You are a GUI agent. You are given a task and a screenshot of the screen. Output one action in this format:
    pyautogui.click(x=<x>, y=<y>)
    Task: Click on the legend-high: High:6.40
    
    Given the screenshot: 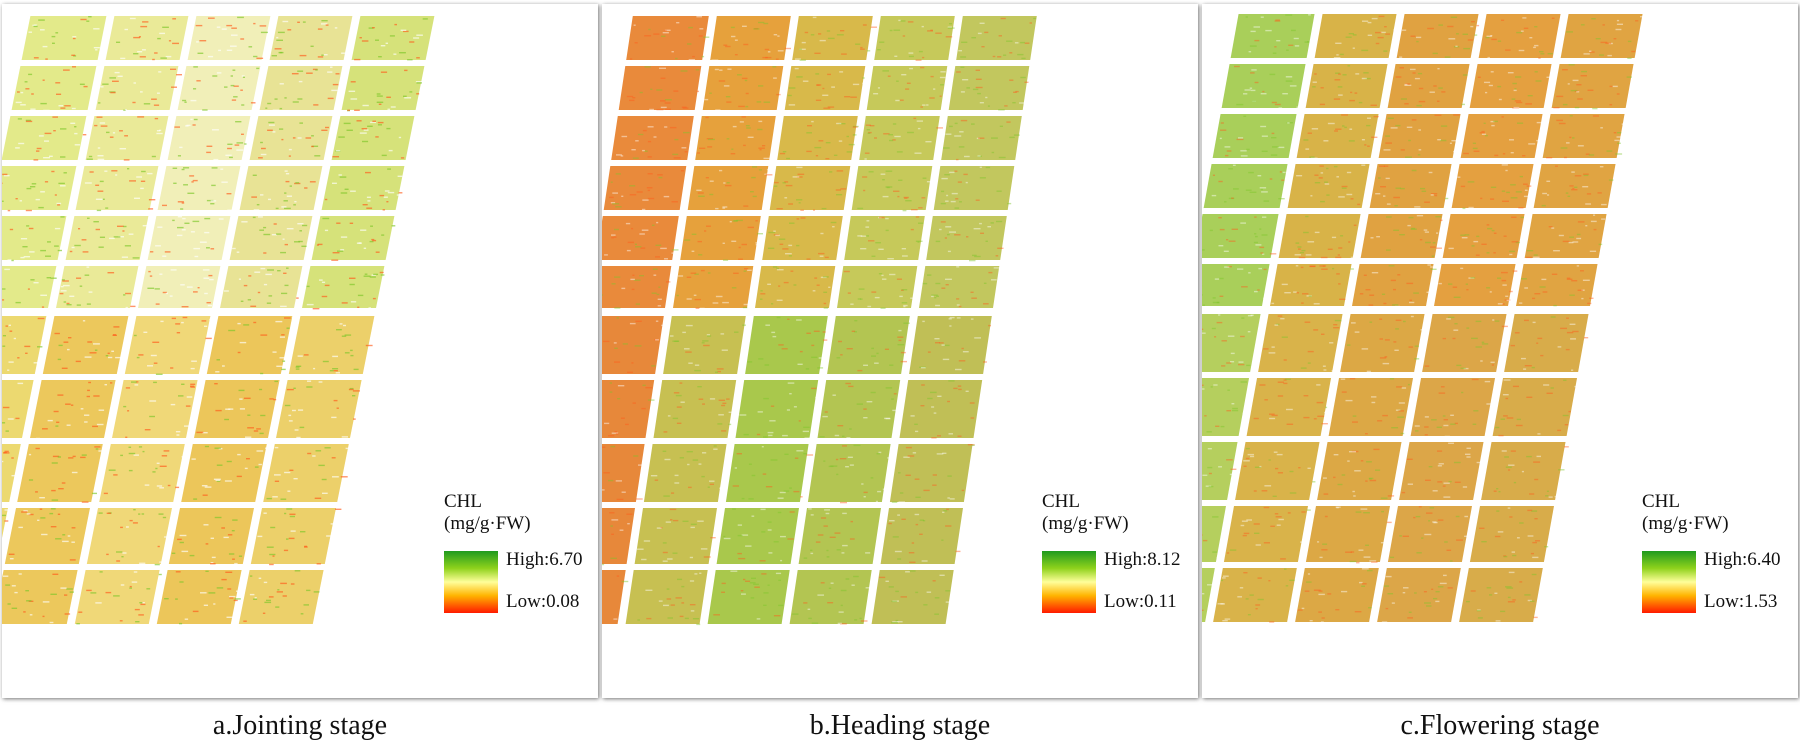 What is the action you would take?
    pyautogui.click(x=1742, y=559)
    